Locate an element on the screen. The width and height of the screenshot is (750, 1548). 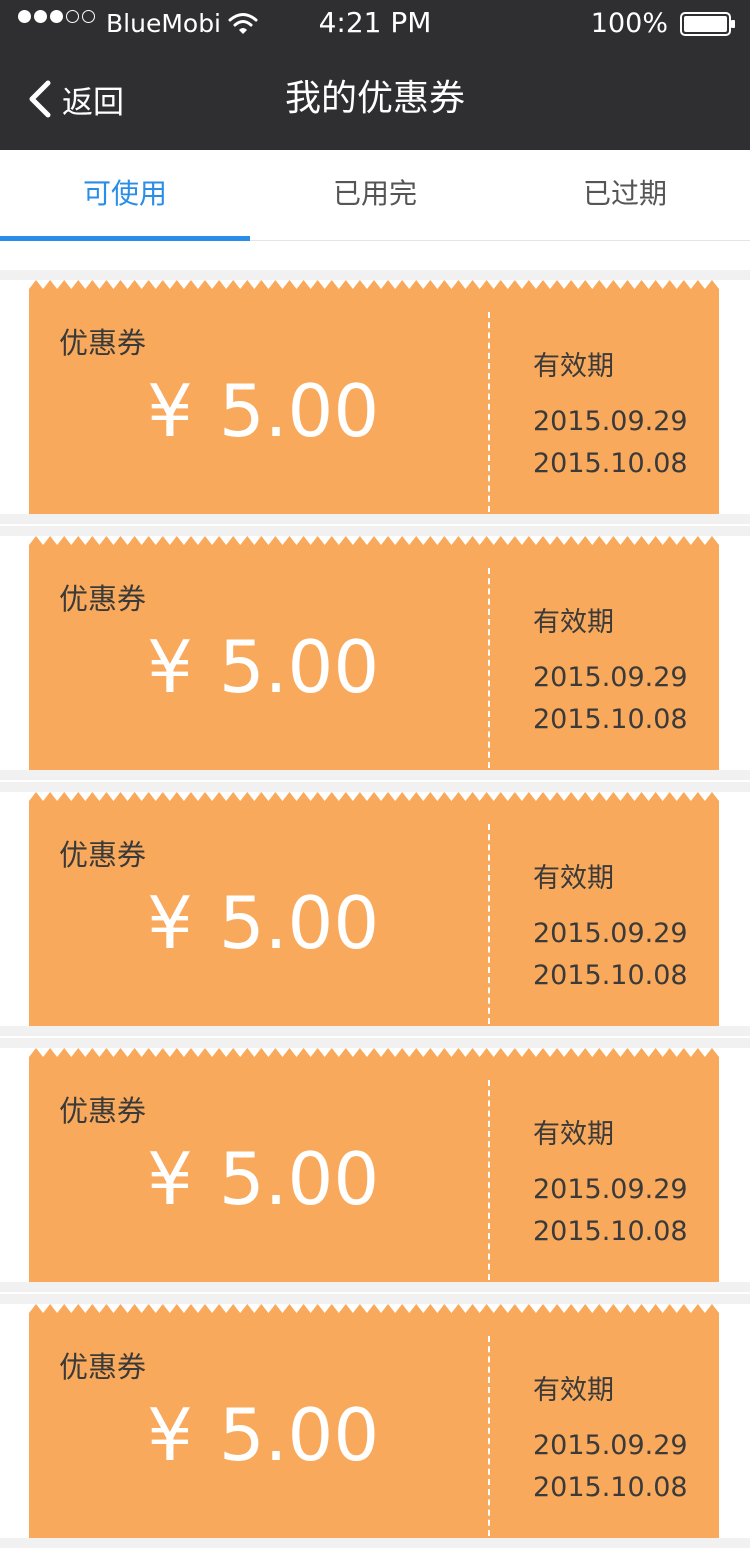
carrier-name: BlueMobi is located at coordinates (164, 23).